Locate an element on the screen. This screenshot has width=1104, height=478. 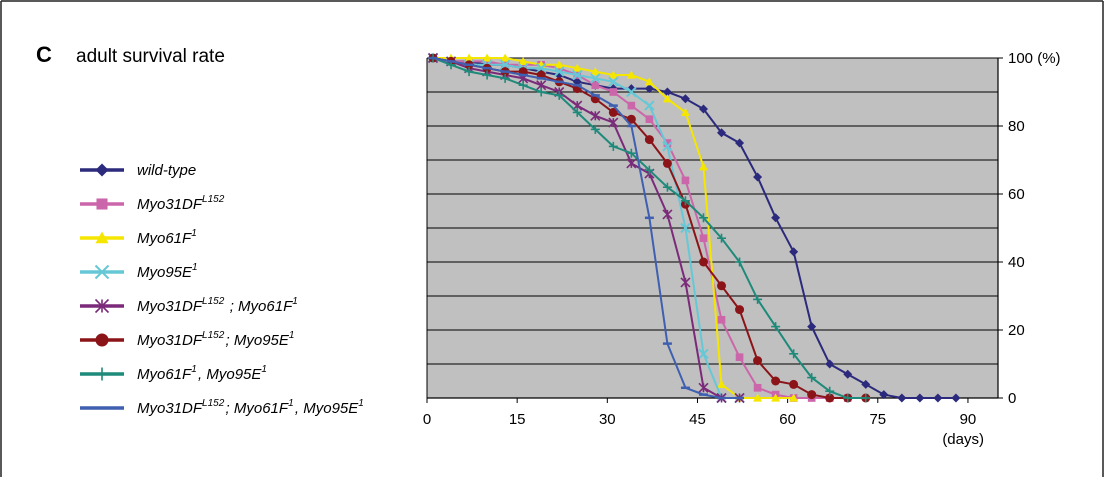
legend-label: Myo31DFL152 ; Myo95E1 is located at coordinates (216, 339).